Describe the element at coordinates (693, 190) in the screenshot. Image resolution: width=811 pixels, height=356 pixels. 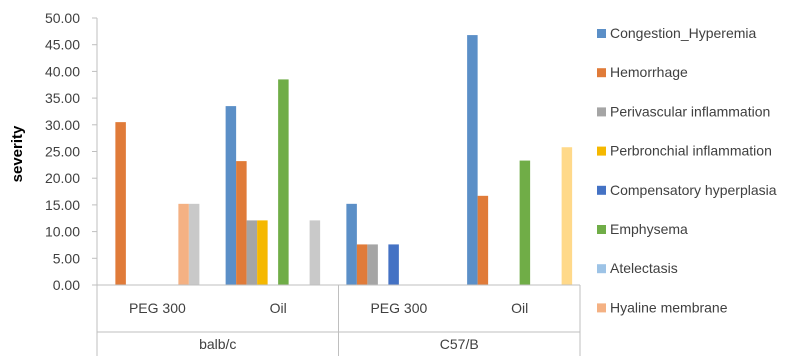
I see `legend-label: Compensatory hyperplasia` at that location.